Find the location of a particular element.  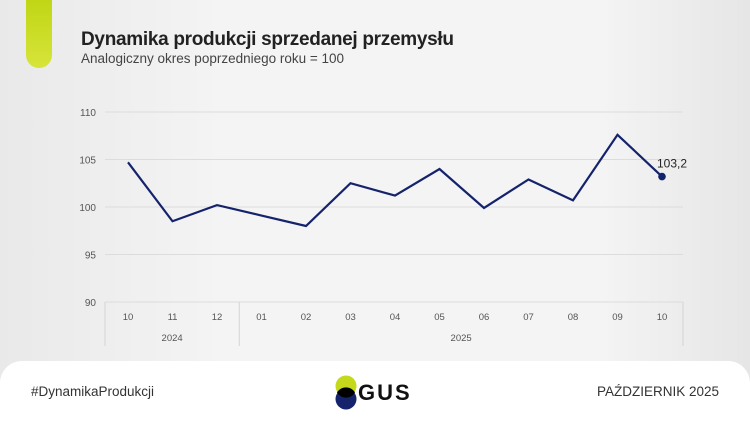

logo-text: GUS is located at coordinates (385, 392).